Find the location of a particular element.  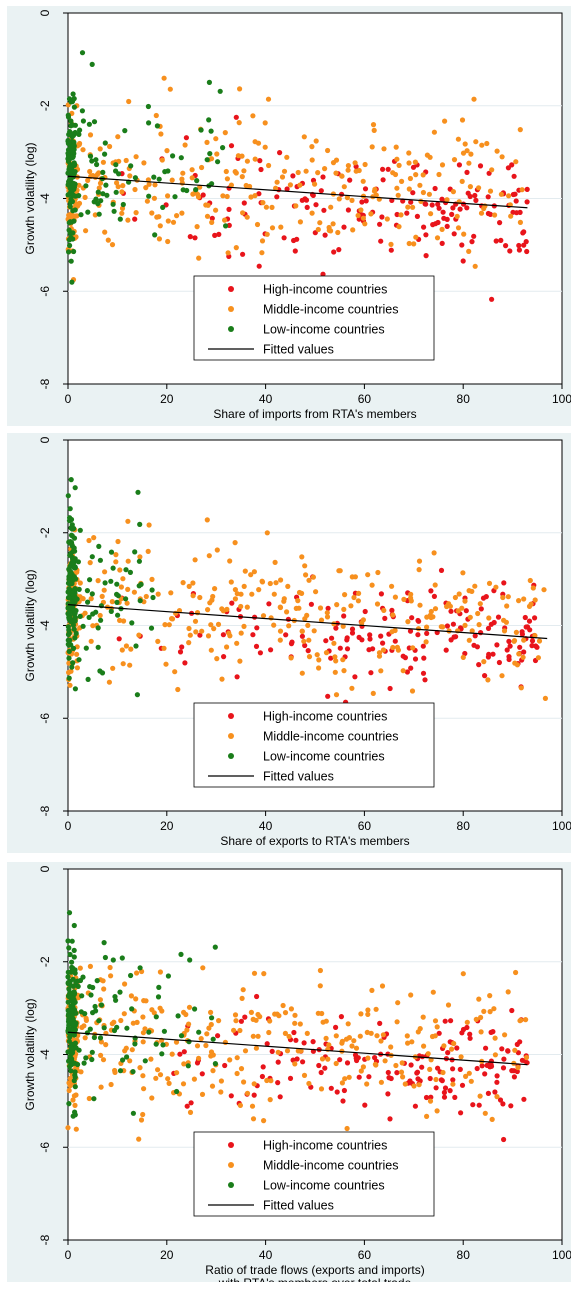

y-tick-label: 0 is located at coordinates (45, 12).